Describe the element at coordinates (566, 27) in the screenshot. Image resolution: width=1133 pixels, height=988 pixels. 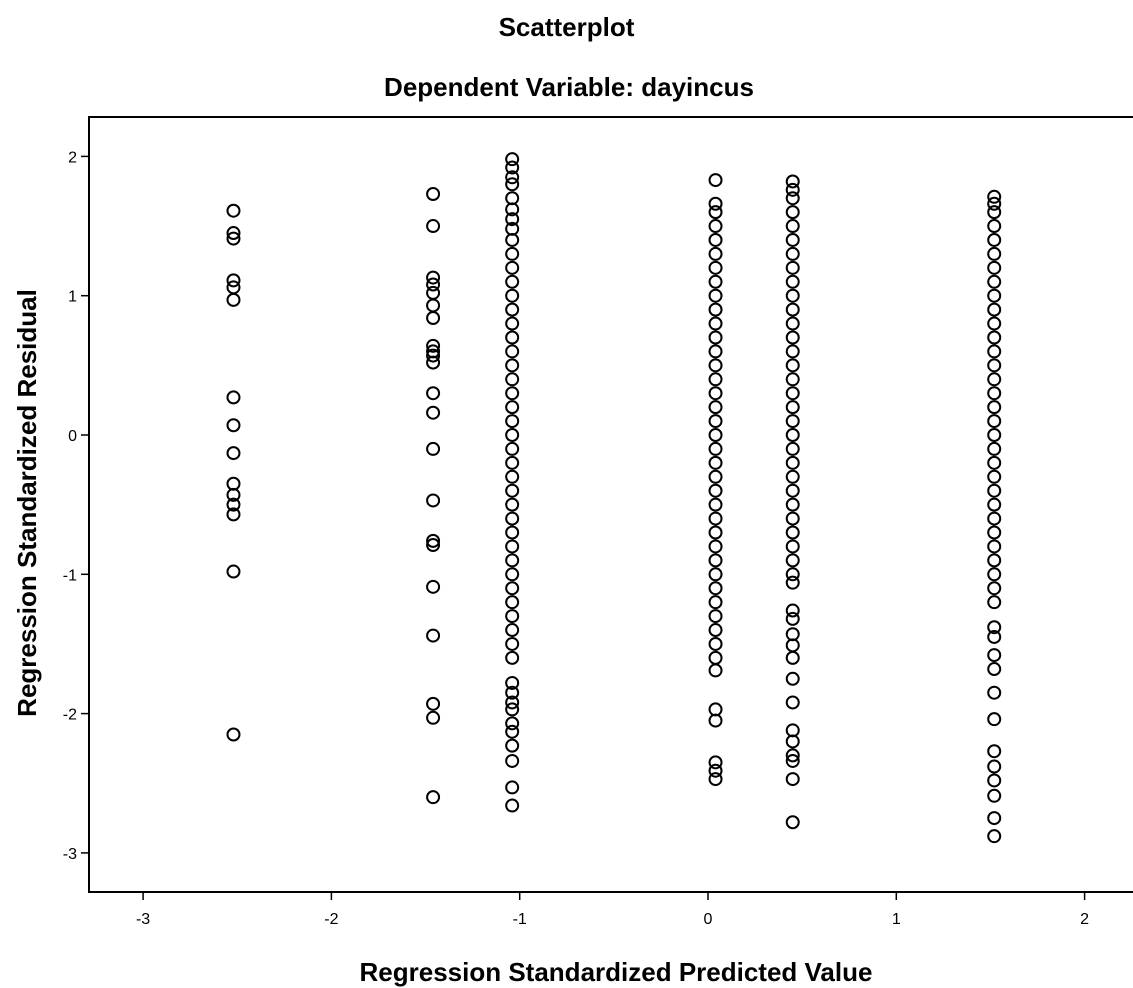
I see `chart-title: Scatterplot` at that location.